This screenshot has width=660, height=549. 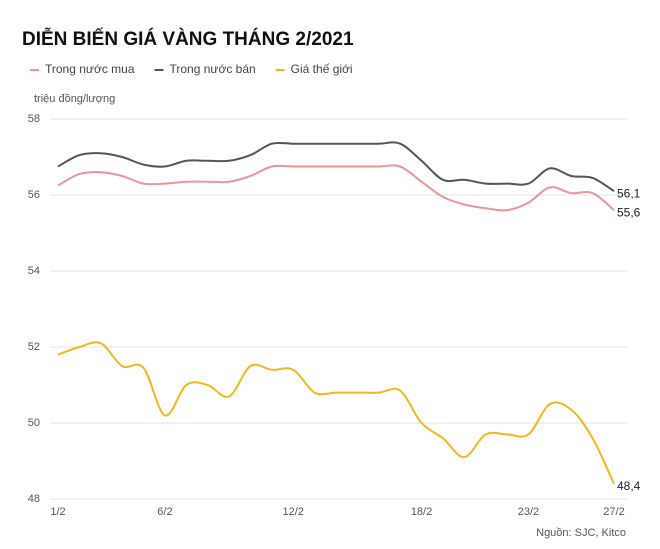 What do you see at coordinates (421, 512) in the screenshot?
I see `x-tick-label: 18/2` at bounding box center [421, 512].